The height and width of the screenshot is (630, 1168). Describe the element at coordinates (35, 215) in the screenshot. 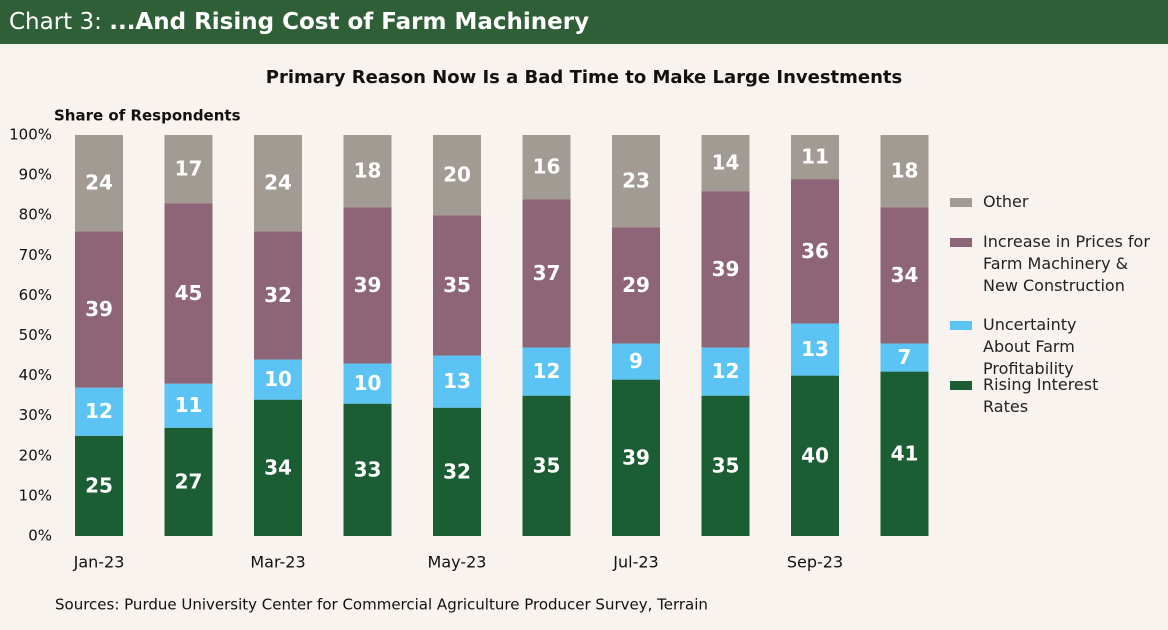

I see `y-tick-label: 80%` at that location.